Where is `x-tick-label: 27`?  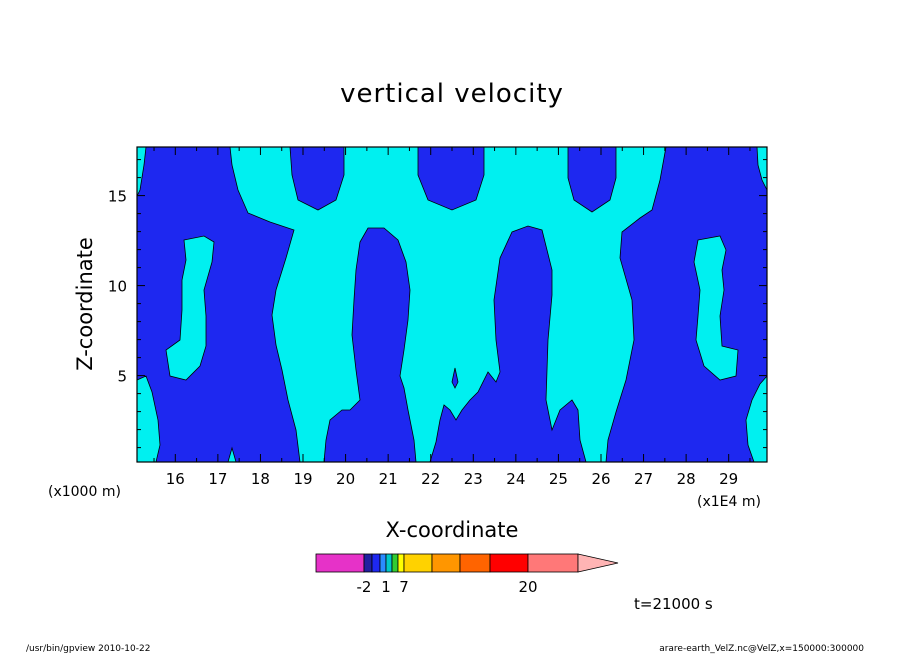 x-tick-label: 27 is located at coordinates (643, 479).